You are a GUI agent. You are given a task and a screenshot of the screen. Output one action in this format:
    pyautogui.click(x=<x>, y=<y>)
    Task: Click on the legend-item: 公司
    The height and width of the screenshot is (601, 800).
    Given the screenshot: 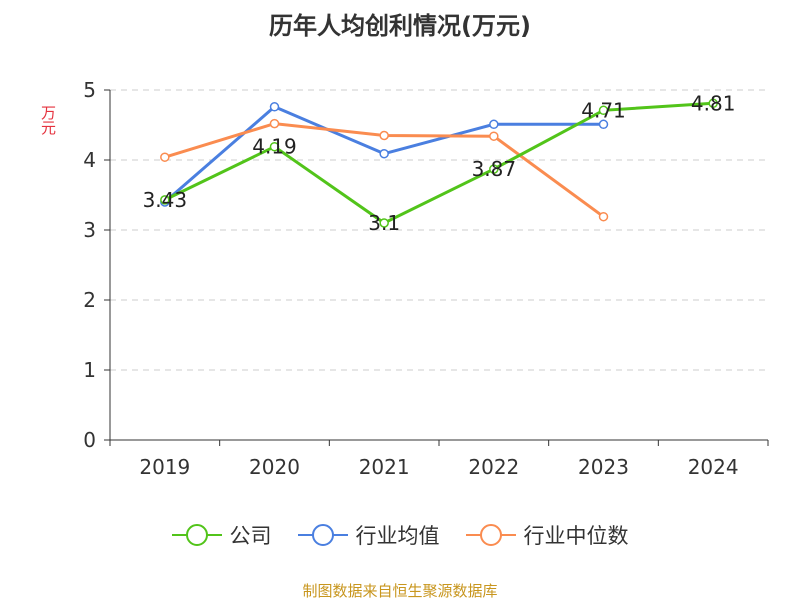 What is the action you would take?
    pyautogui.click(x=221, y=535)
    